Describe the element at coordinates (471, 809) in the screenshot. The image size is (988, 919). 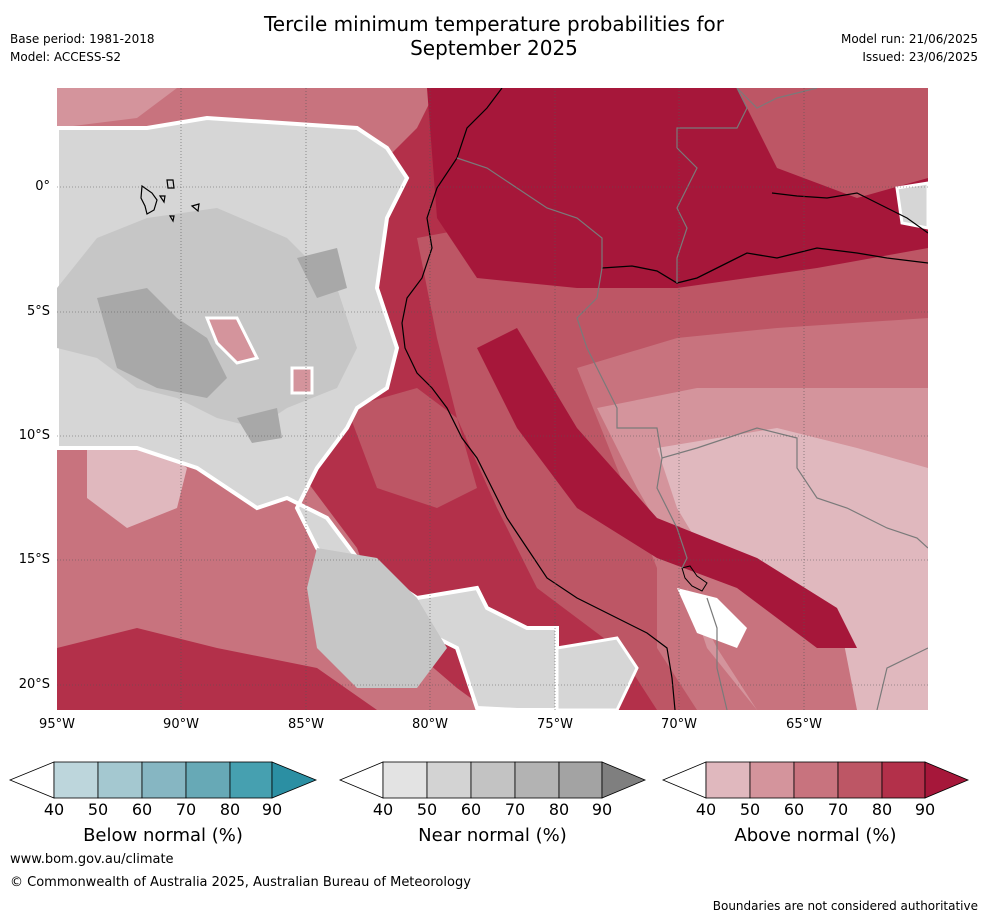
I see `near-tick-60: 60` at that location.